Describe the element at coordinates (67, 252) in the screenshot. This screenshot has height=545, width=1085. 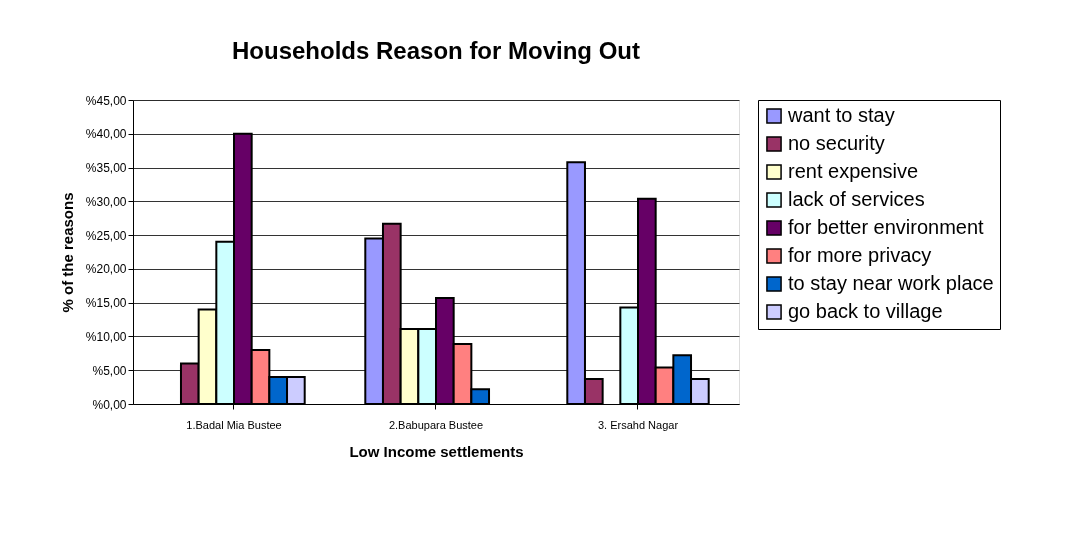
I see `y-axis-title: % of the reasons` at that location.